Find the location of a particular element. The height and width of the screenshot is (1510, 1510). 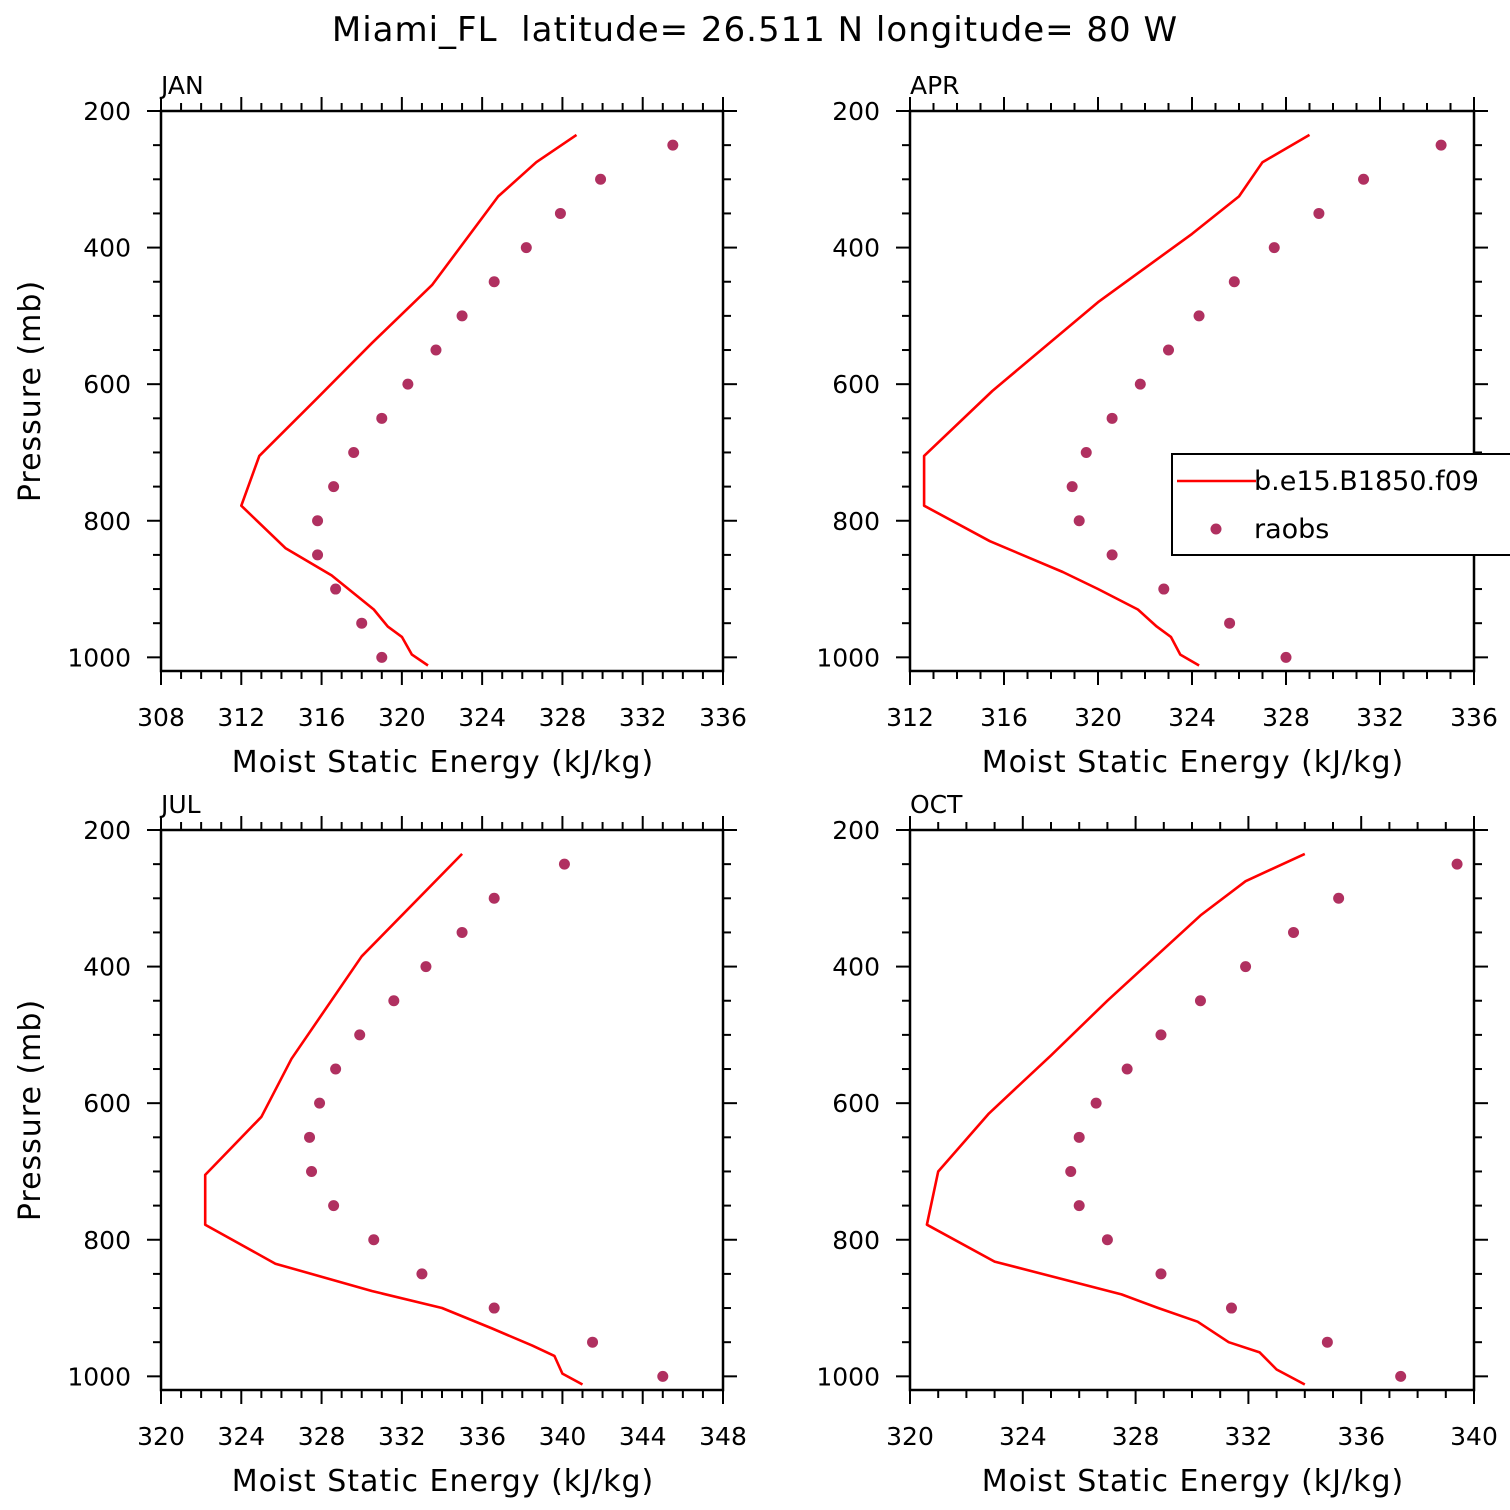

panel-oct-month-label: OCT is located at coordinates (936, 804).